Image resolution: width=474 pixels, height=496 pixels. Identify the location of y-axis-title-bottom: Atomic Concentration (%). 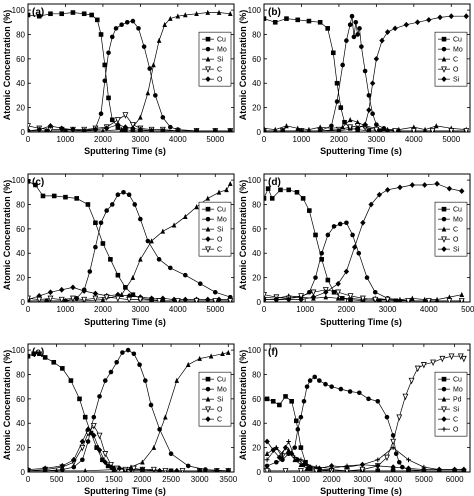
(7, 405).